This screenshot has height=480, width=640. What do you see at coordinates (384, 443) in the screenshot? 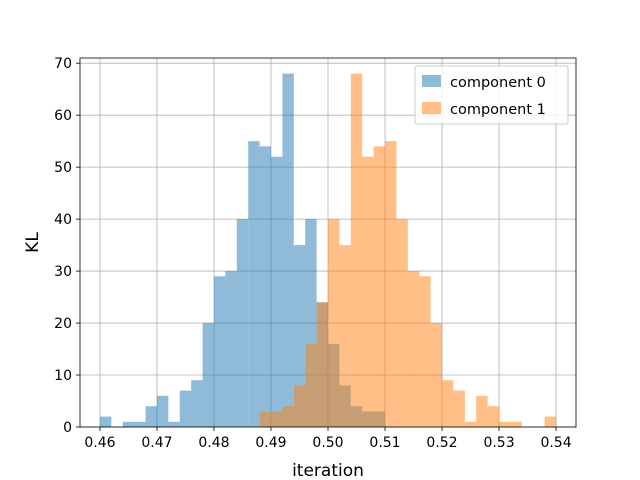
I see `x-tick-label: 0.51` at bounding box center [384, 443].